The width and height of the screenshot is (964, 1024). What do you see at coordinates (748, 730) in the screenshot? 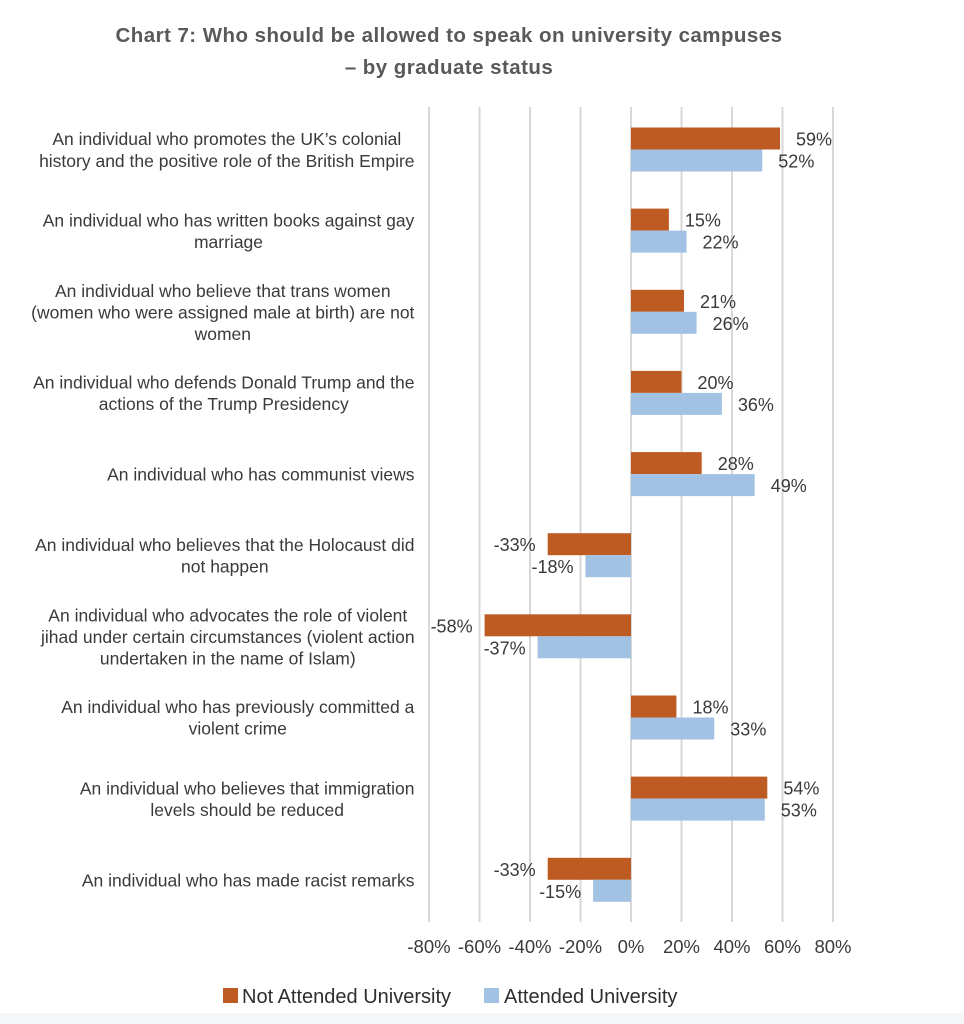
I see `svg-text: 33%` at bounding box center [748, 730].